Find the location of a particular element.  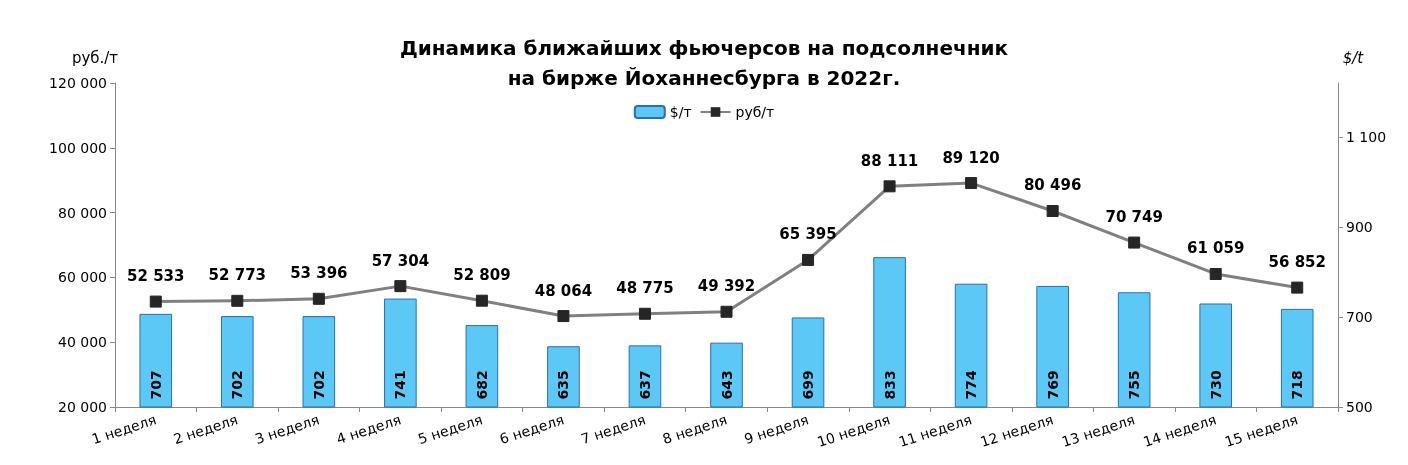

y-tick-label: 120 000 is located at coordinates (78, 83).